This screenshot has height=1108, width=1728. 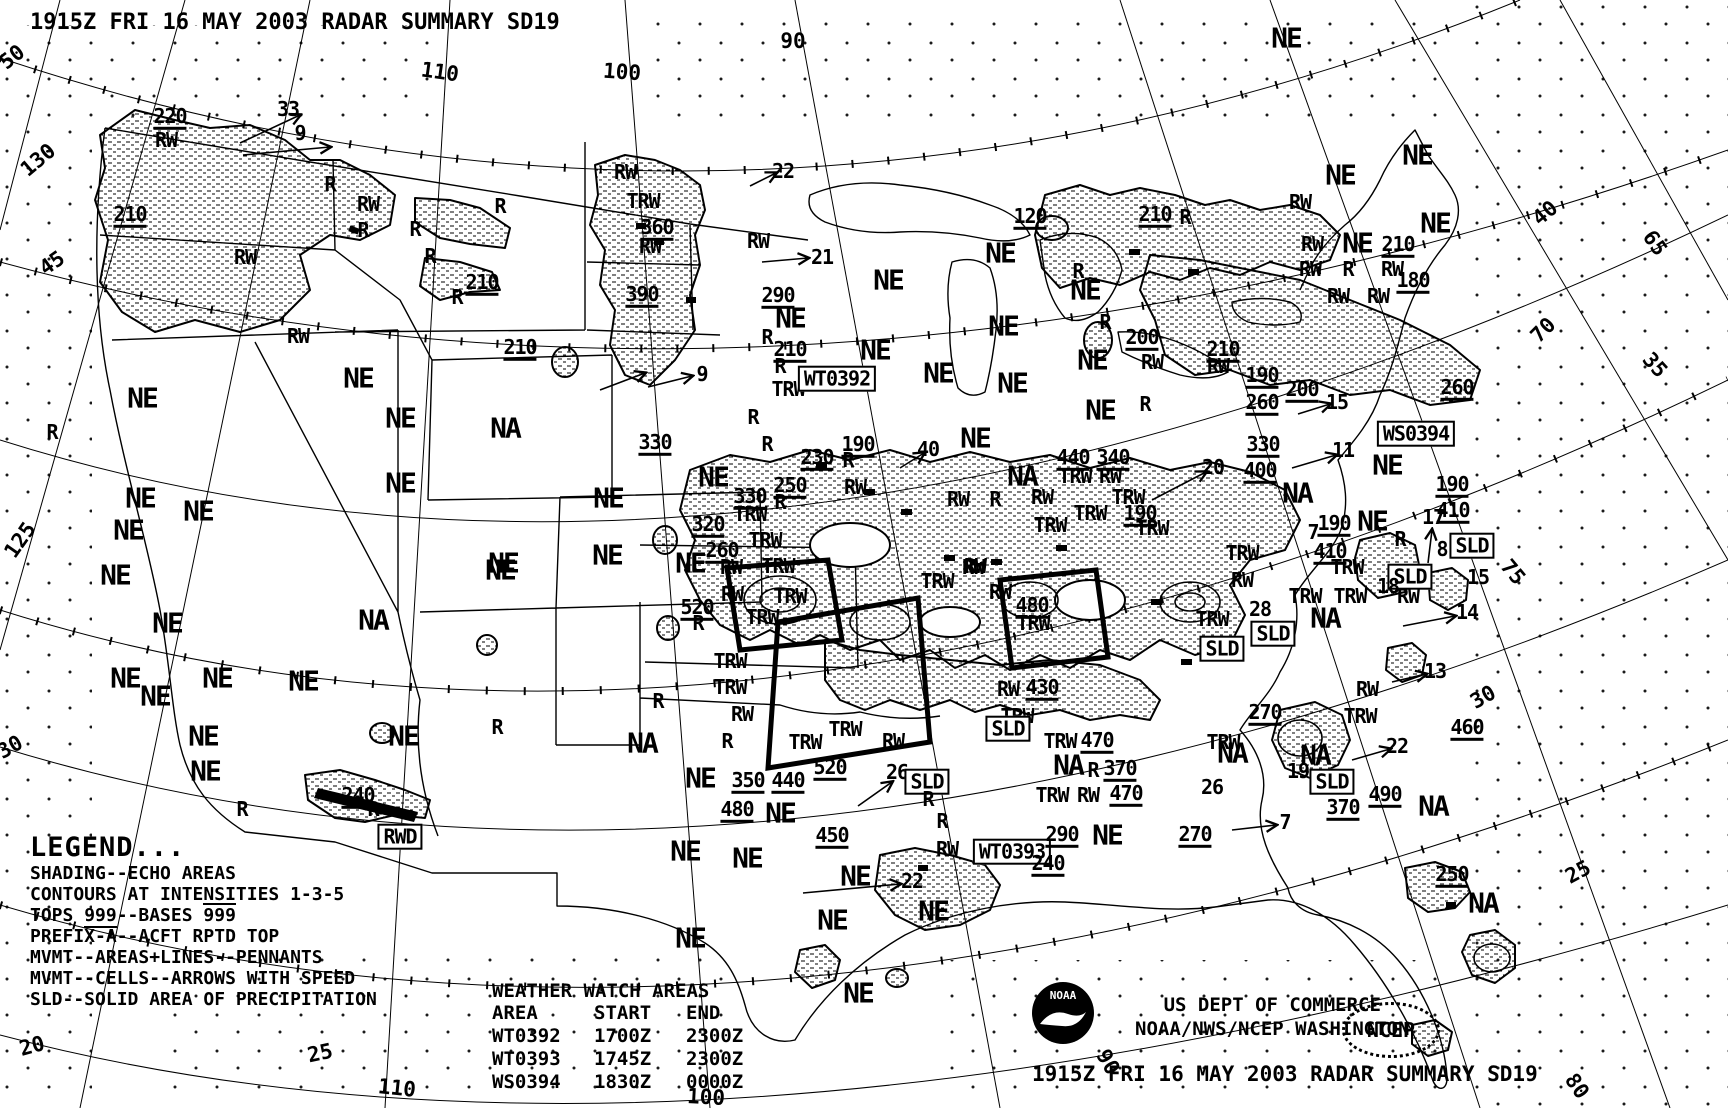 I want to click on watch-col-header: END, so click(x=703, y=1013).